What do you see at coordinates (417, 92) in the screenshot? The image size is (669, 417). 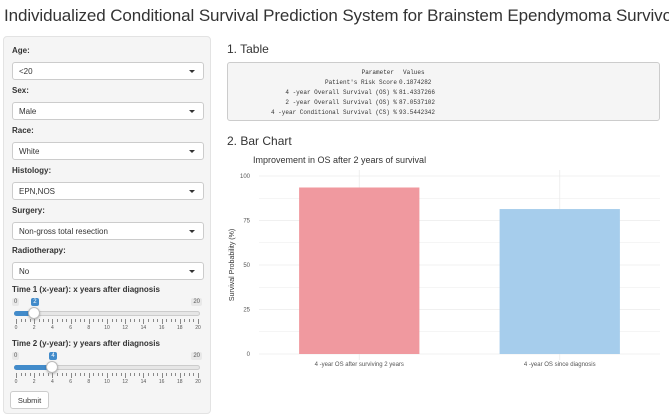 I see `row-value: 81.4337266` at bounding box center [417, 92].